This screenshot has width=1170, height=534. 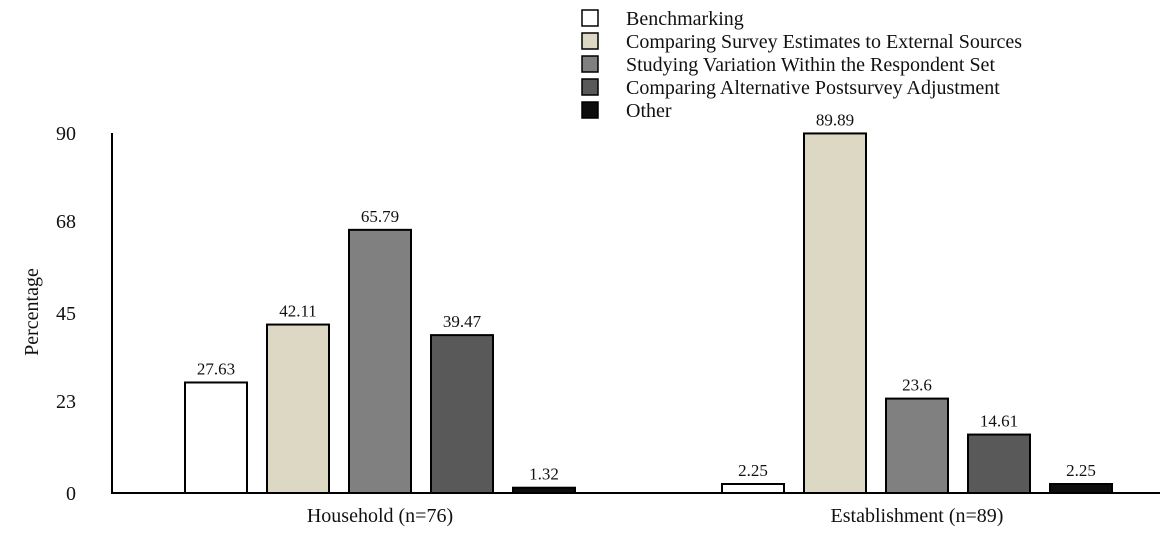 I want to click on data-label: 27.63, so click(x=216, y=368).